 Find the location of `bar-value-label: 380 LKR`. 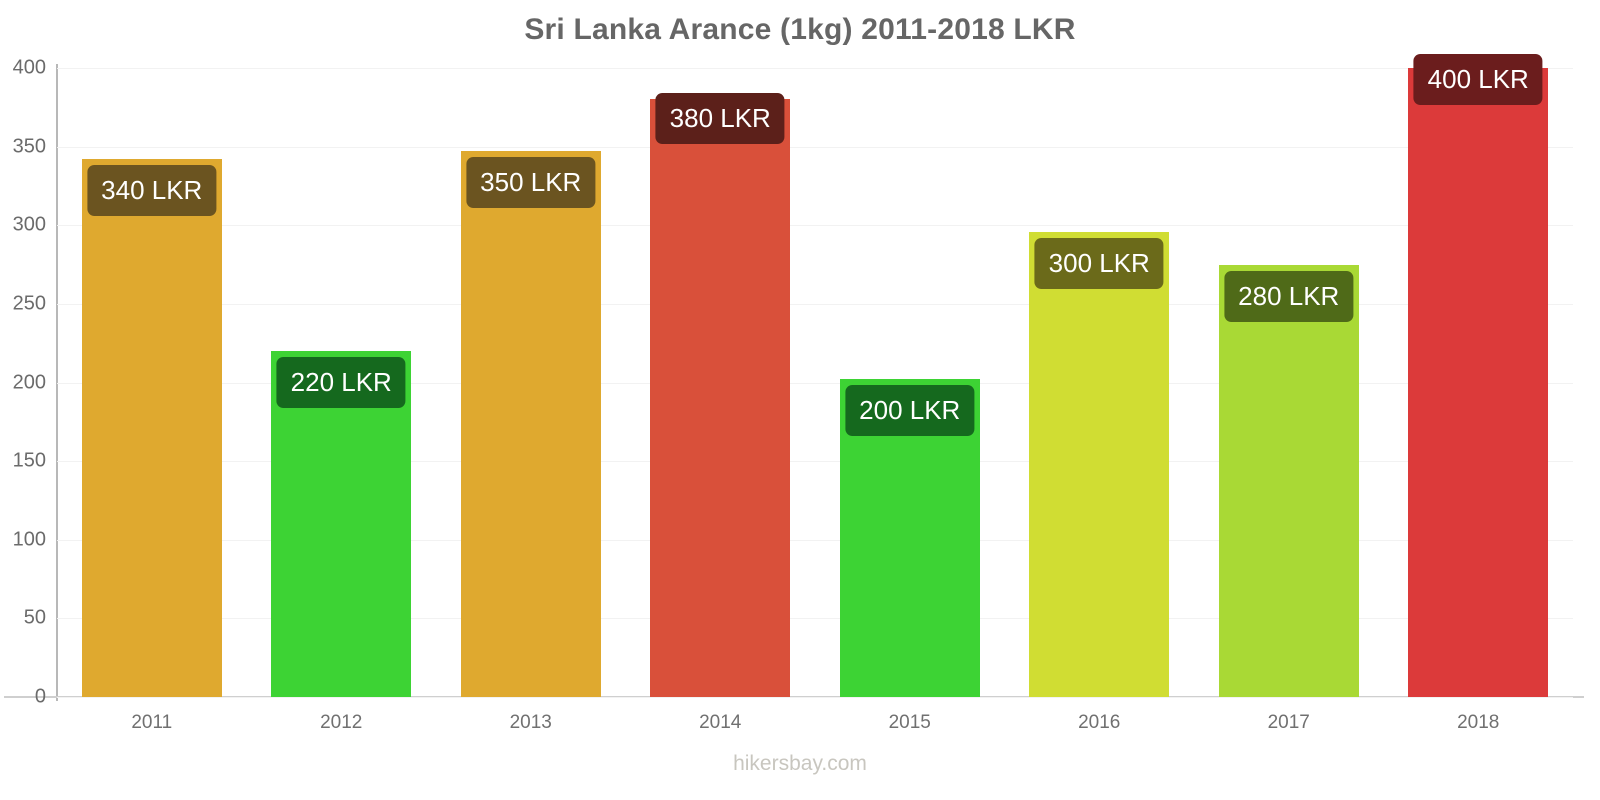

bar-value-label: 380 LKR is located at coordinates (720, 119).